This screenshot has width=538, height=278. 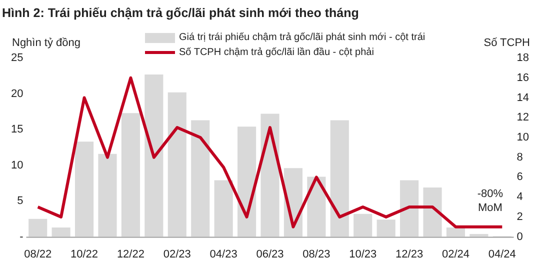 What do you see at coordinates (523, 138) in the screenshot?
I see `y2-tick-label: 10` at bounding box center [523, 138].